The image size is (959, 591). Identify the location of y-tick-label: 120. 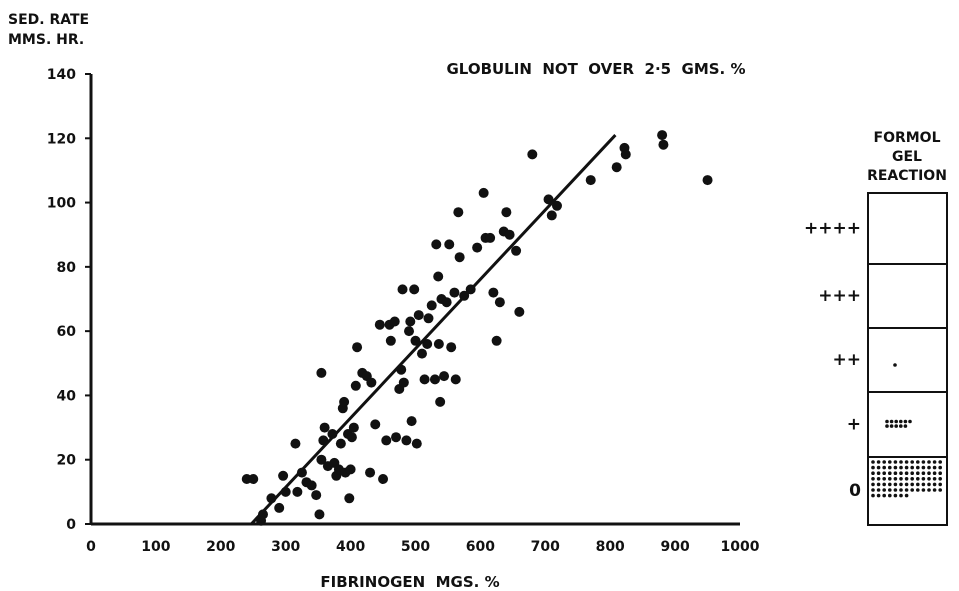
(61, 139).